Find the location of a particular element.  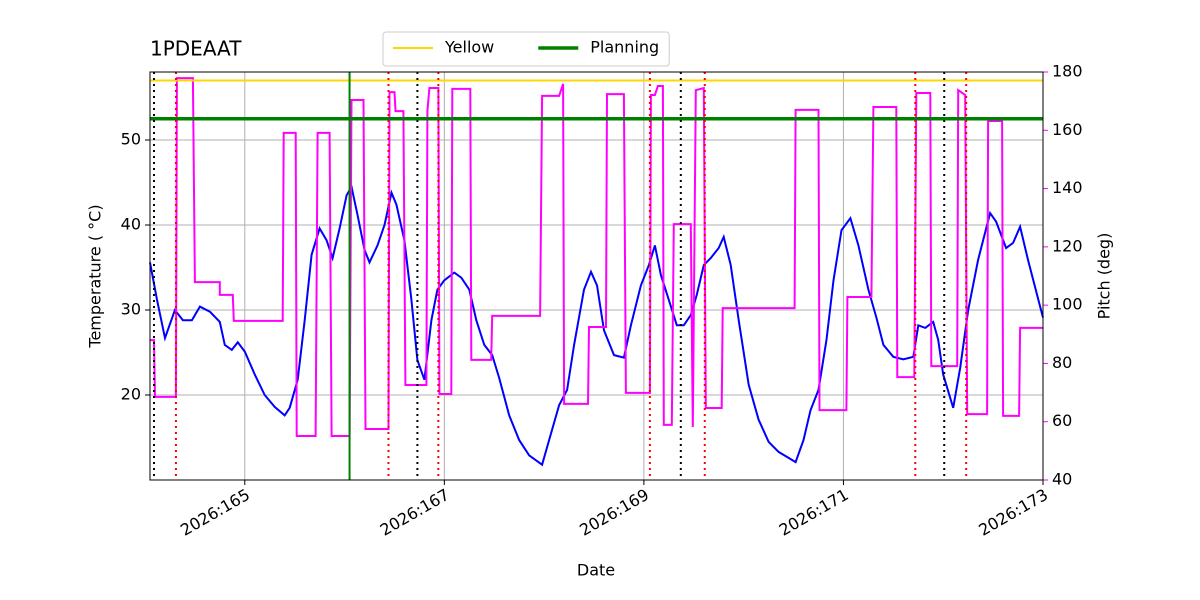

x-tick-label: 2026:171 is located at coordinates (814, 512).